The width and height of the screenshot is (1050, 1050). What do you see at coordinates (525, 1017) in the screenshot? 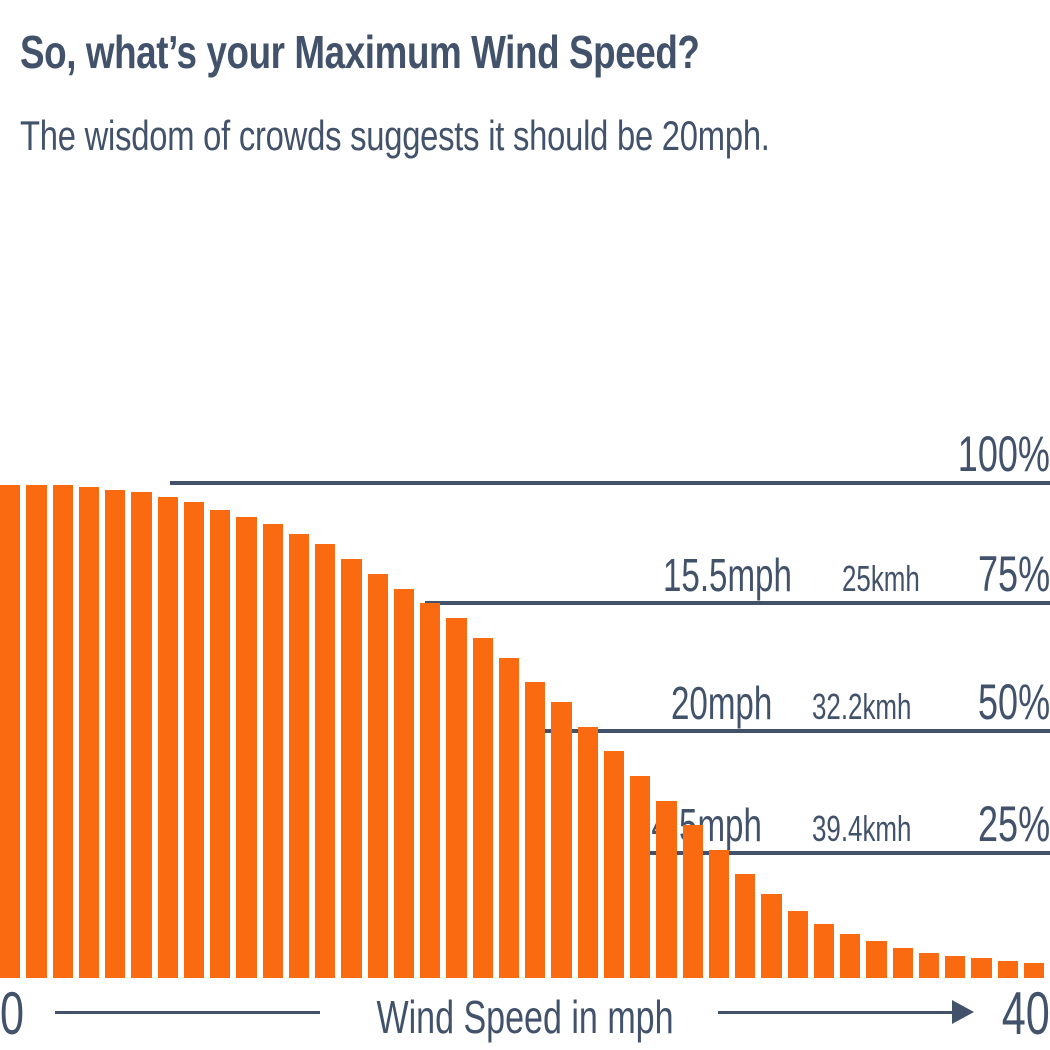
I see `x-axis-title: Wind Speed in mph` at bounding box center [525, 1017].